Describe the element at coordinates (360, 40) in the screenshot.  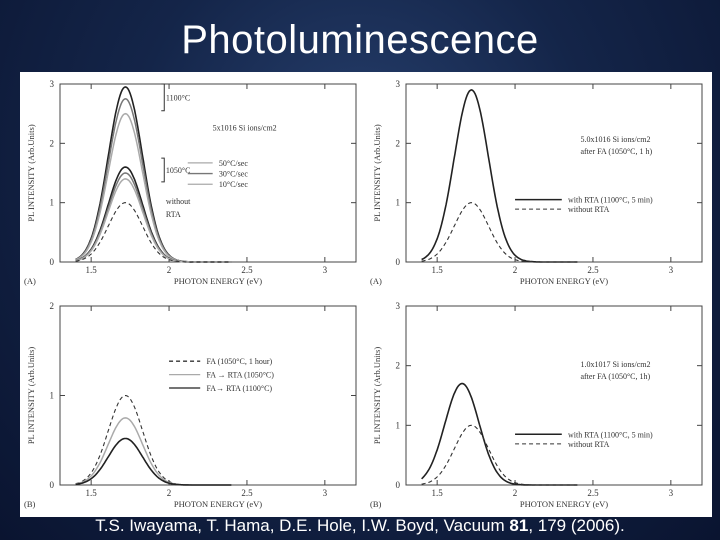
I see `slide-title: Photoluminescence` at that location.